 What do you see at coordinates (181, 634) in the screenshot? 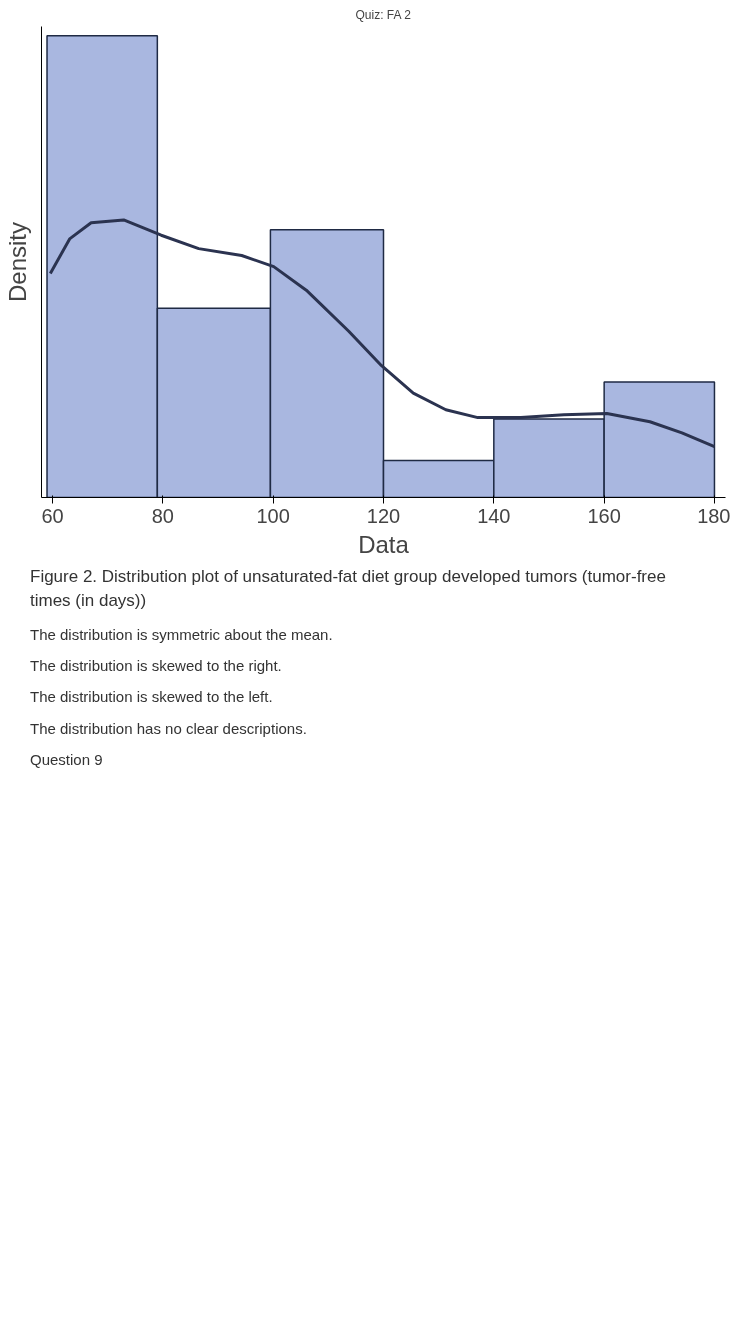
I see `text: The distribution is symmetric about the mean.` at bounding box center [181, 634].